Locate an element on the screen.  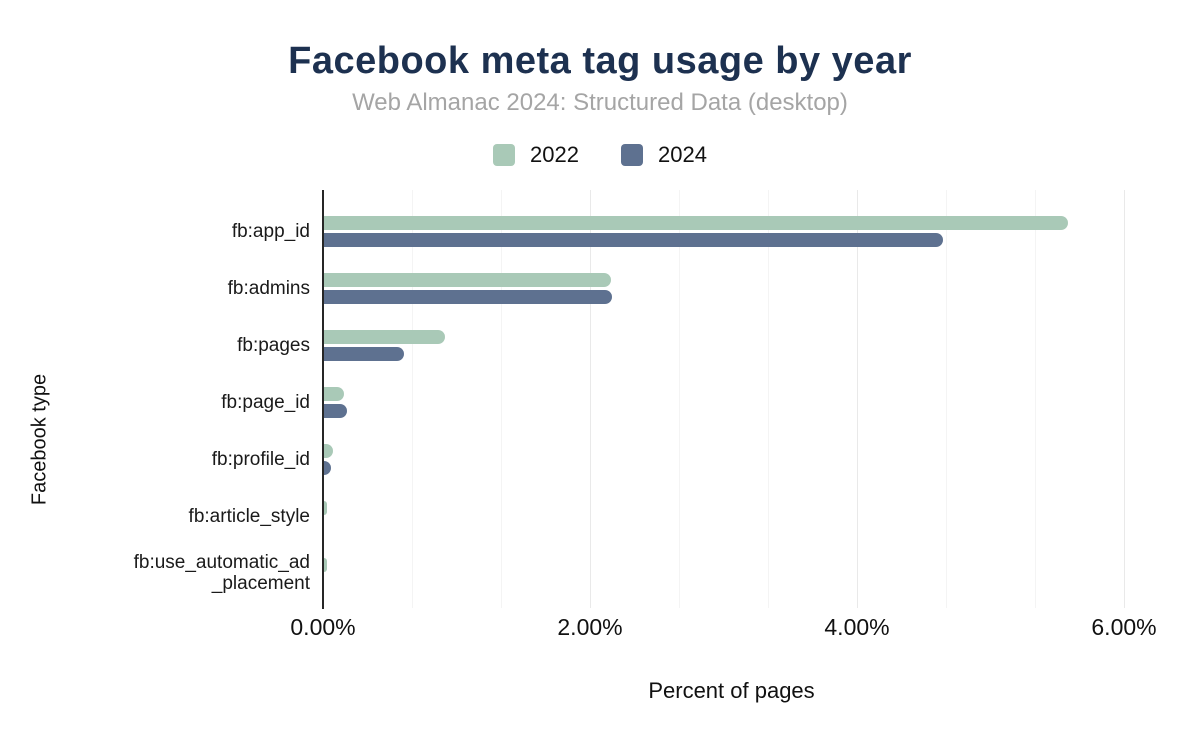
y-category-label-fb:article_style: fb:article_style is located at coordinates (249, 516).